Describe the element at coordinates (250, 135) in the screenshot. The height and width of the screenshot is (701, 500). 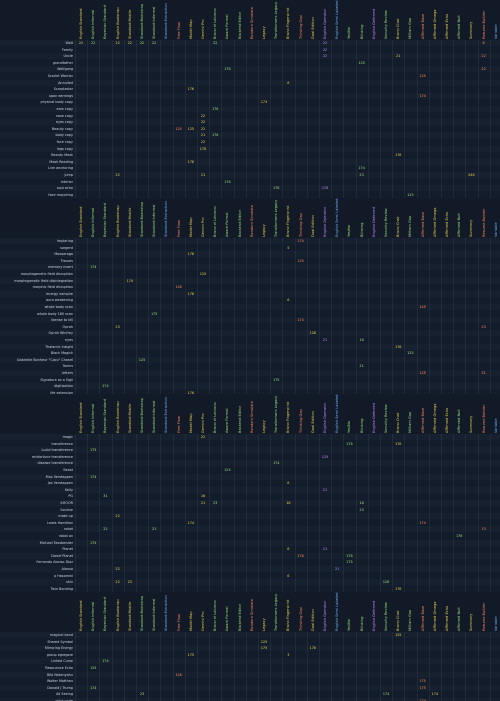
I see `table-row: body copy 21 176` at that location.